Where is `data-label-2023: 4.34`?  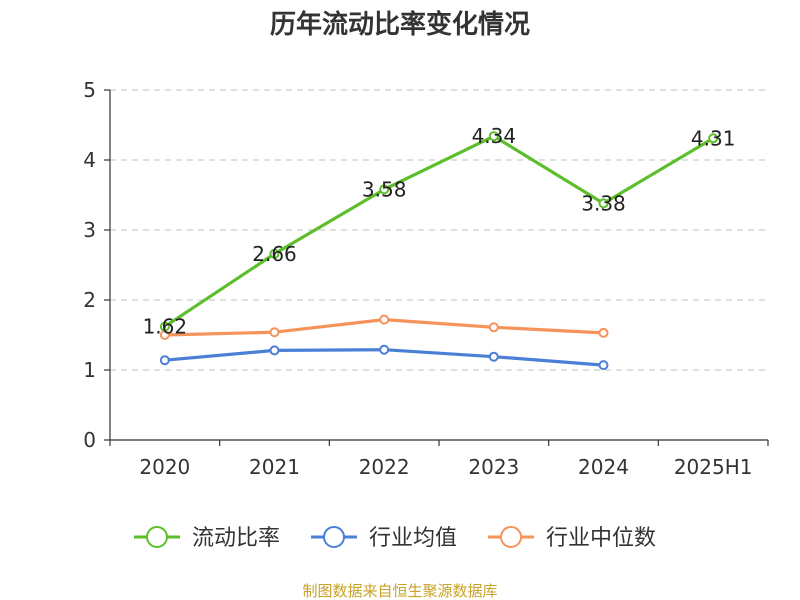 data-label-2023: 4.34 is located at coordinates (494, 136).